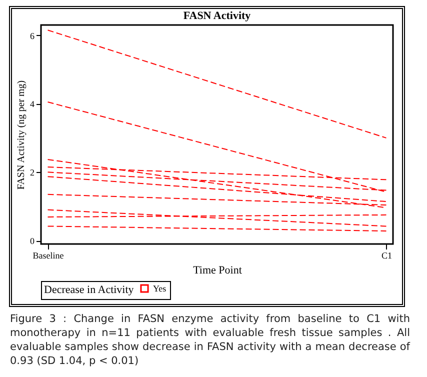 The width and height of the screenshot is (427, 377). I want to click on x-tick-label: C1, so click(386, 255).